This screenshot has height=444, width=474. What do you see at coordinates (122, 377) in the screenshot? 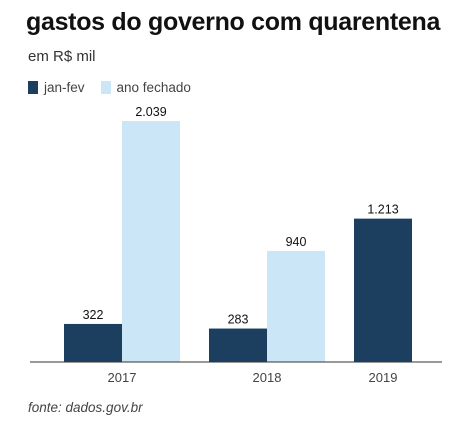
I see `x-tick-label-2017: 2017` at bounding box center [122, 377].